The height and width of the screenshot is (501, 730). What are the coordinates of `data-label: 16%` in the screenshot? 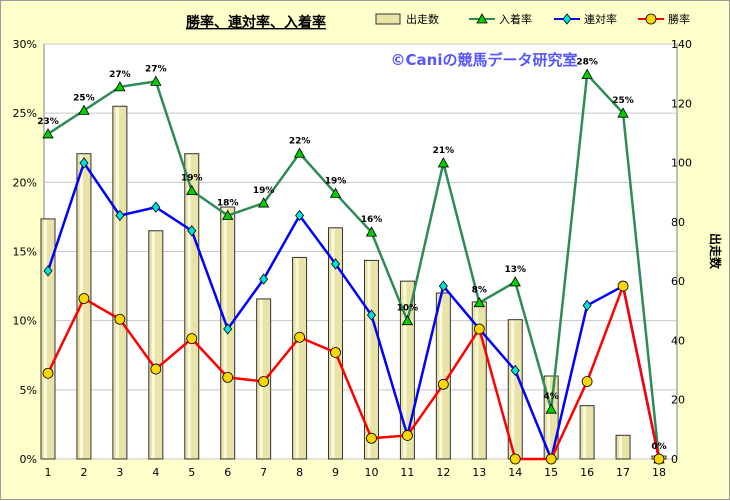 It's located at (372, 220).